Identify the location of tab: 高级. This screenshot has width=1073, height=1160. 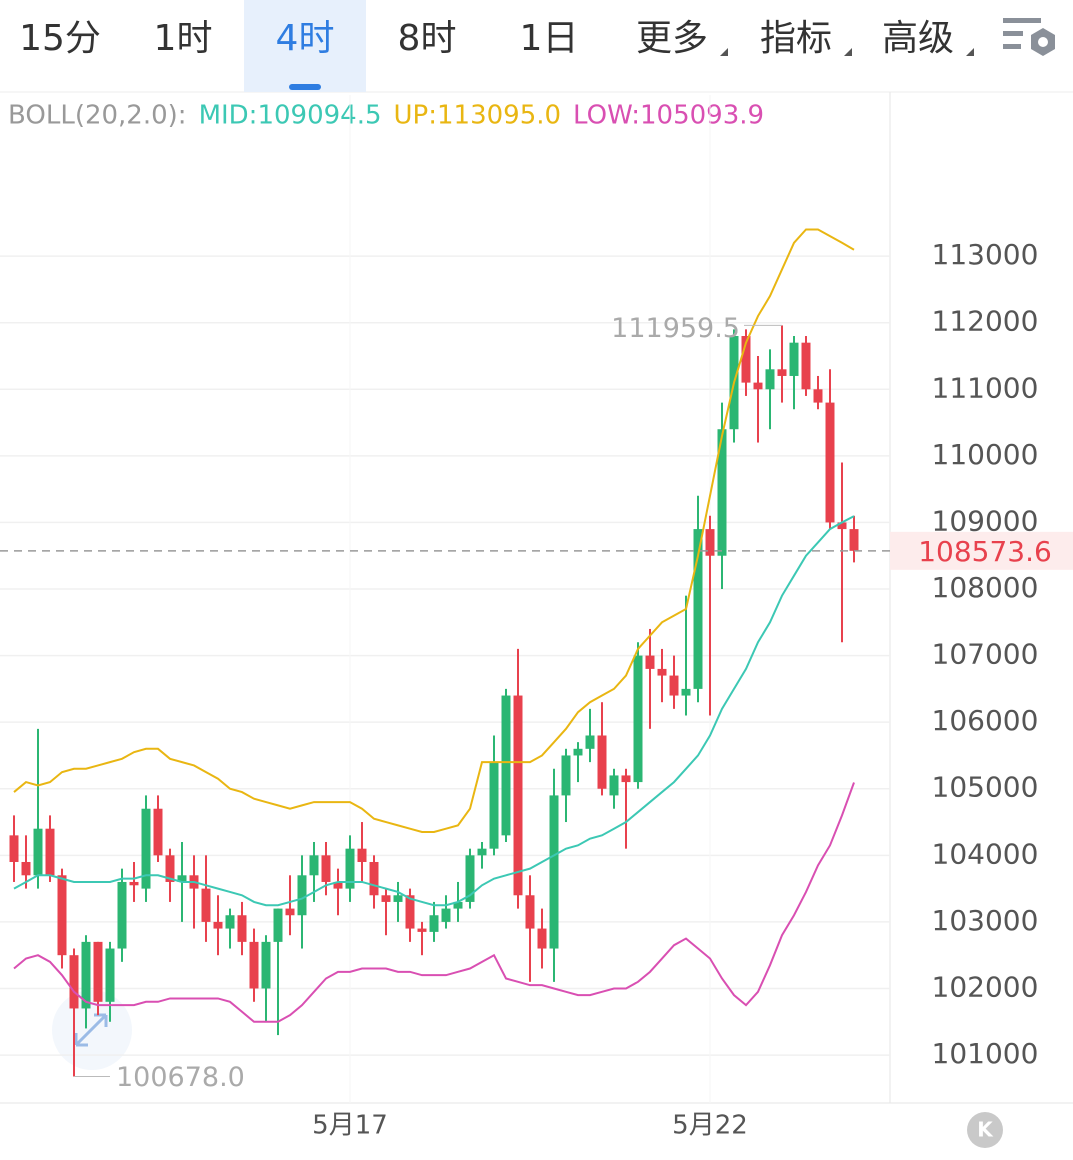
(918, 38).